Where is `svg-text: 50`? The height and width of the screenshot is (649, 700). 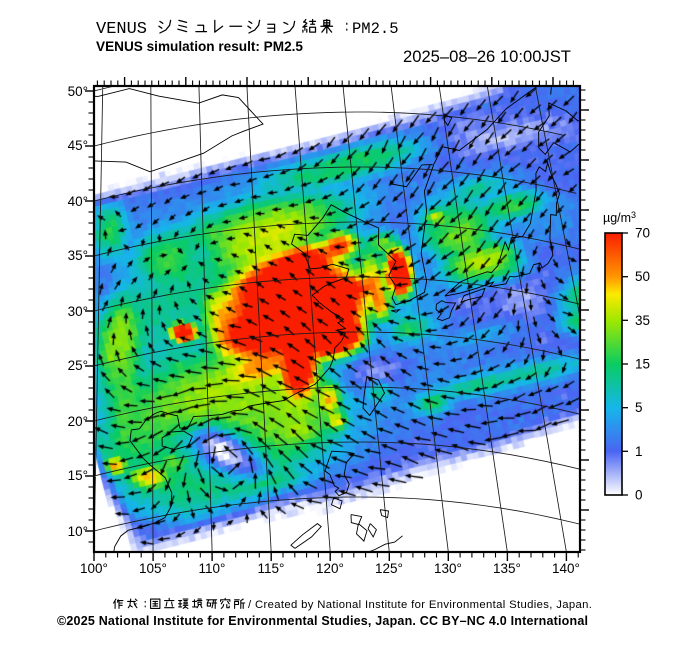
svg-text: 50 is located at coordinates (642, 276).